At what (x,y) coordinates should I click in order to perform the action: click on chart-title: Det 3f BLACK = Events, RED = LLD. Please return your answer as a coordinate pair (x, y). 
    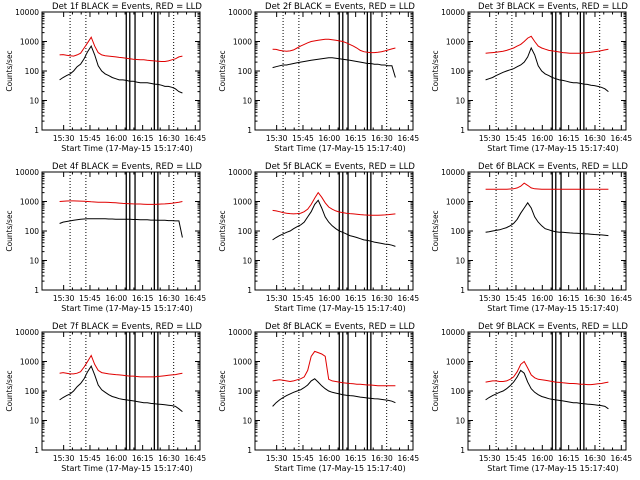
    Looking at the image, I should click on (553, 7).